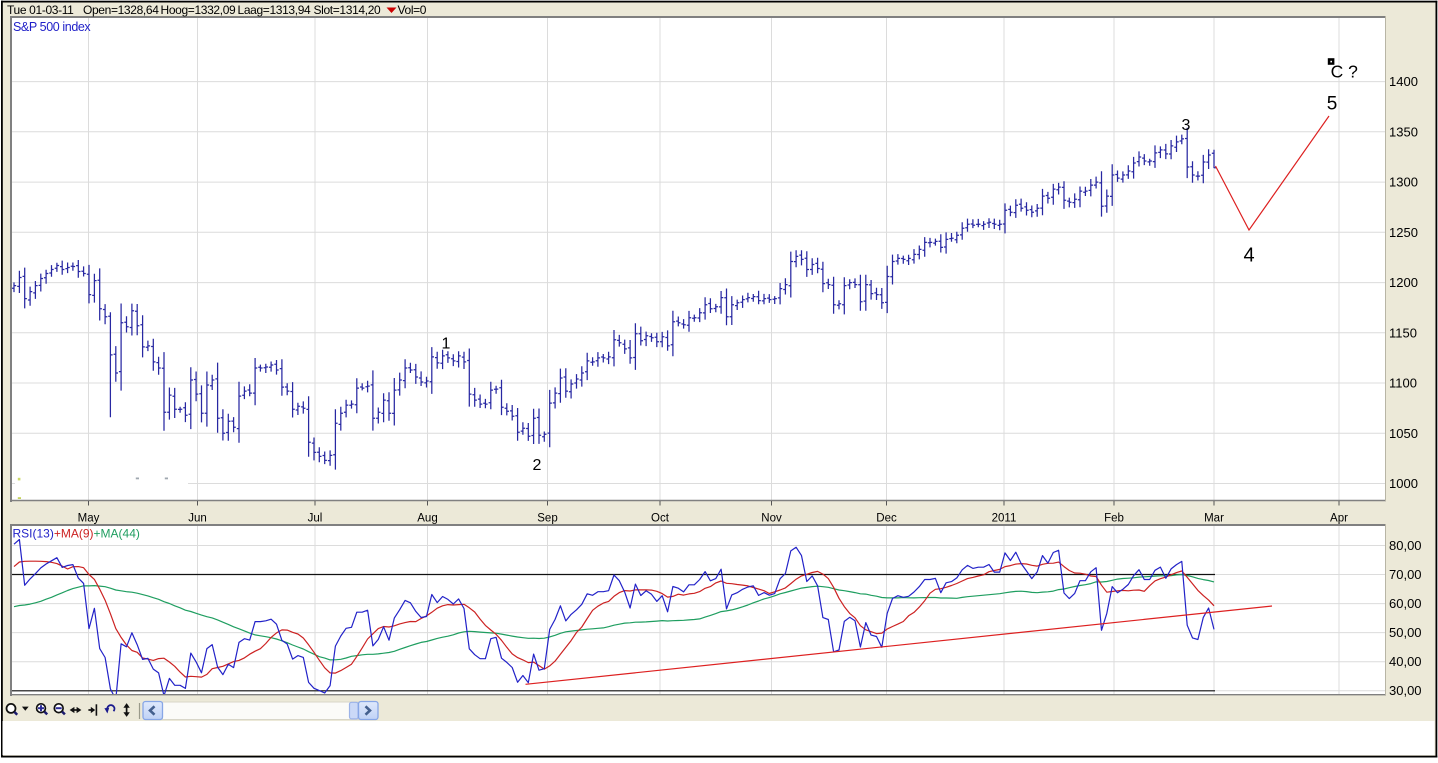  What do you see at coordinates (1403, 282) in the screenshot?
I see `svg-text: 1200` at bounding box center [1403, 282].